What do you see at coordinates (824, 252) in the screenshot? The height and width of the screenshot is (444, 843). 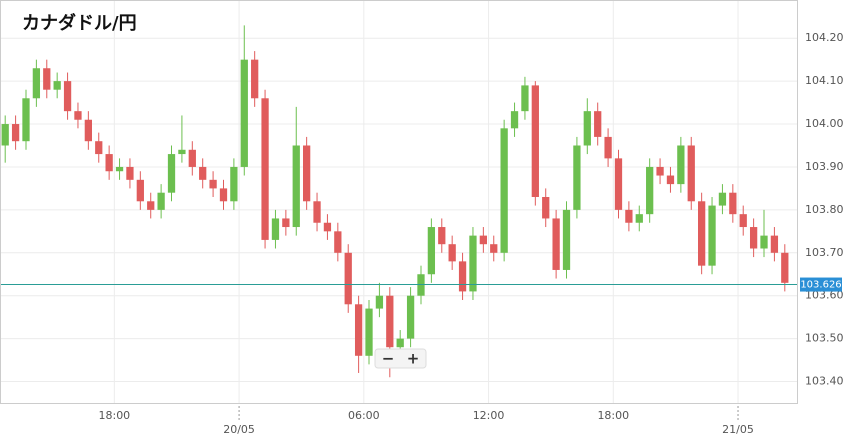 I see `y-tick-label: 103.700` at bounding box center [824, 252].